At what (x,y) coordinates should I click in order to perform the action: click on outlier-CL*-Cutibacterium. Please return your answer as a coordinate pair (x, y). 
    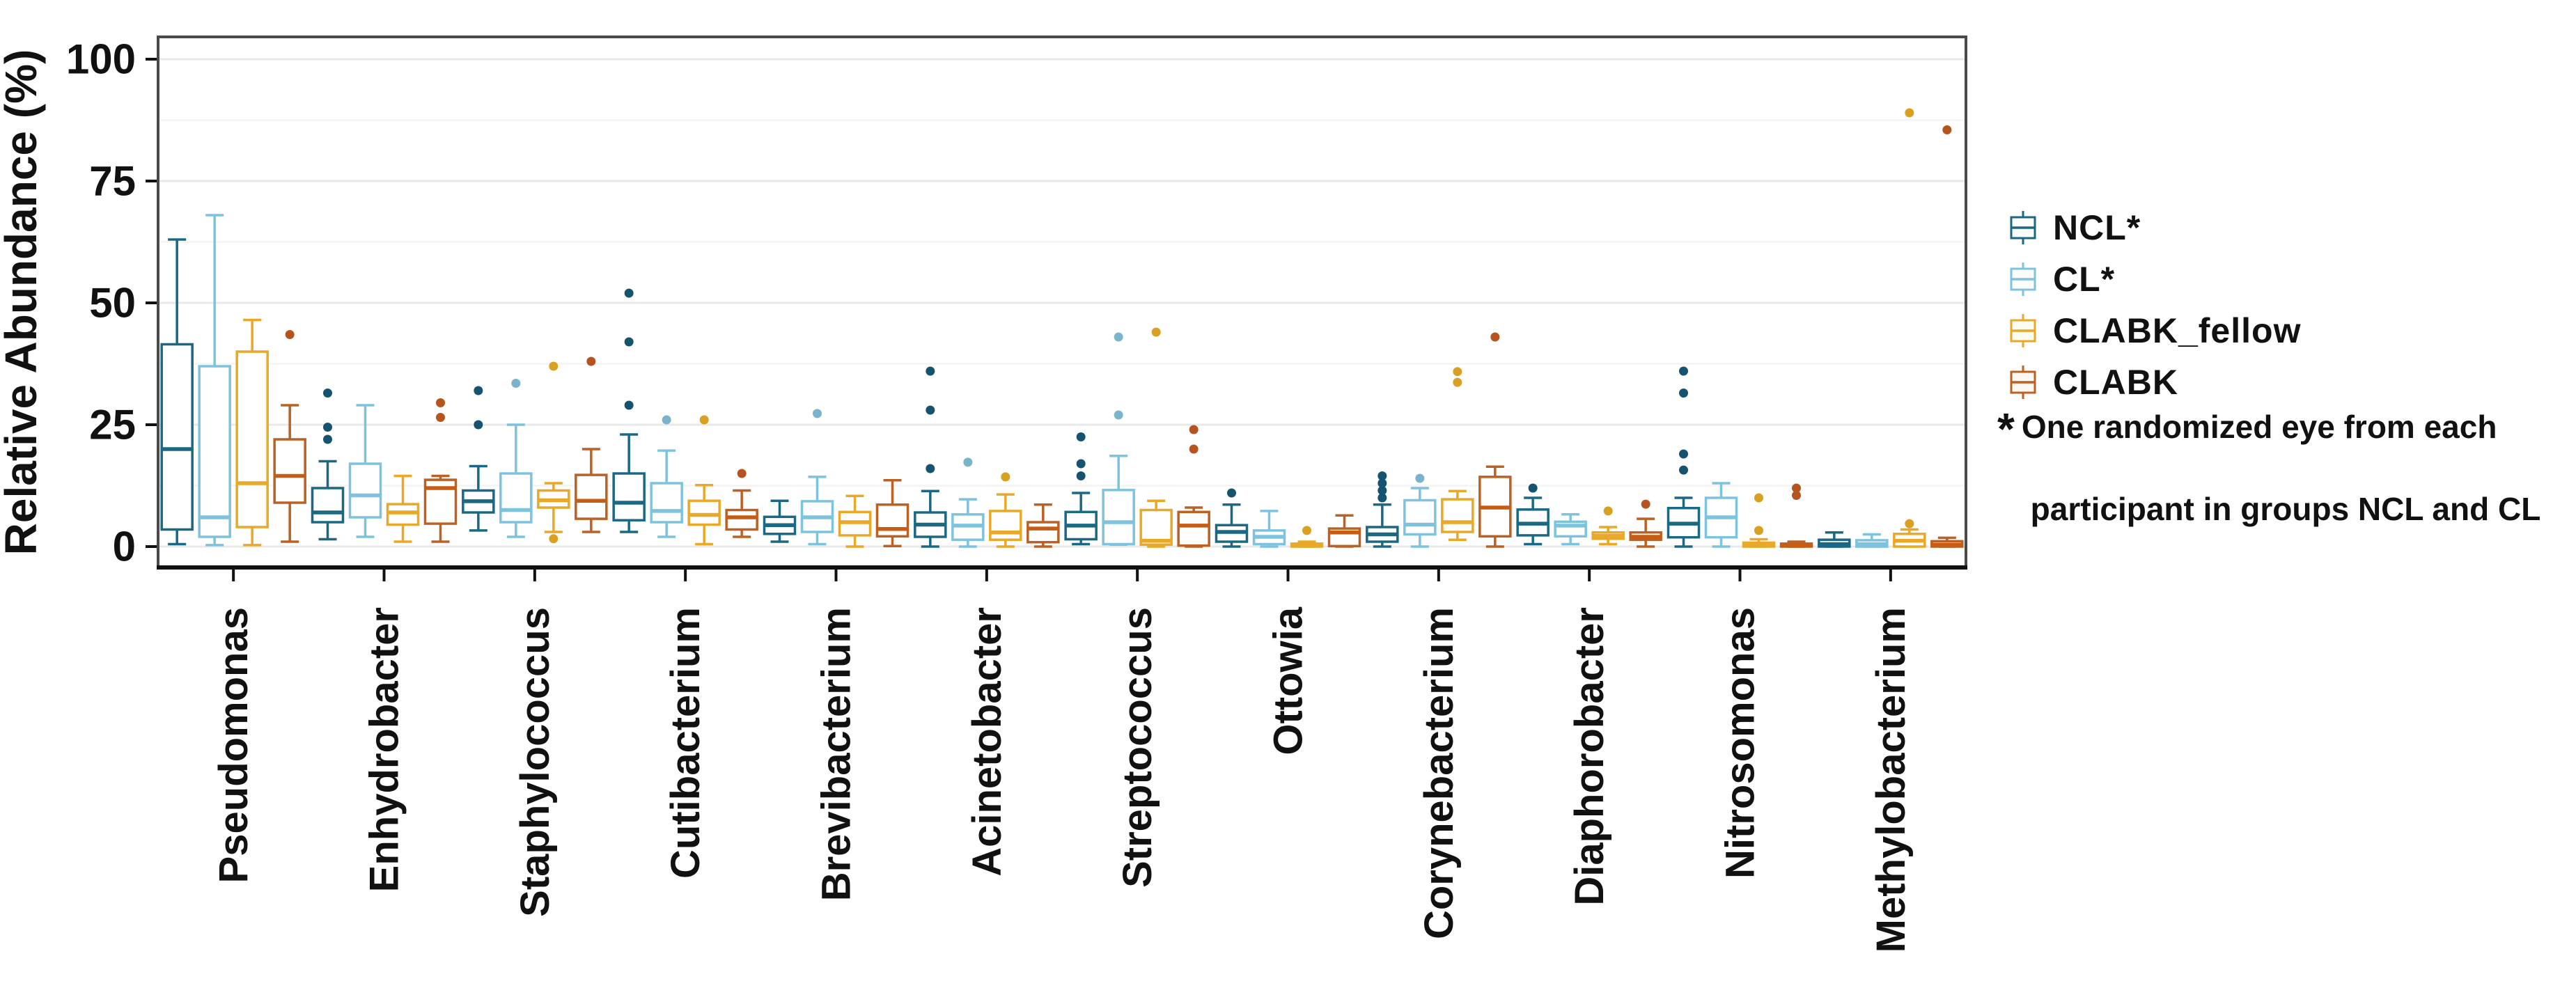
    Looking at the image, I should click on (666, 420).